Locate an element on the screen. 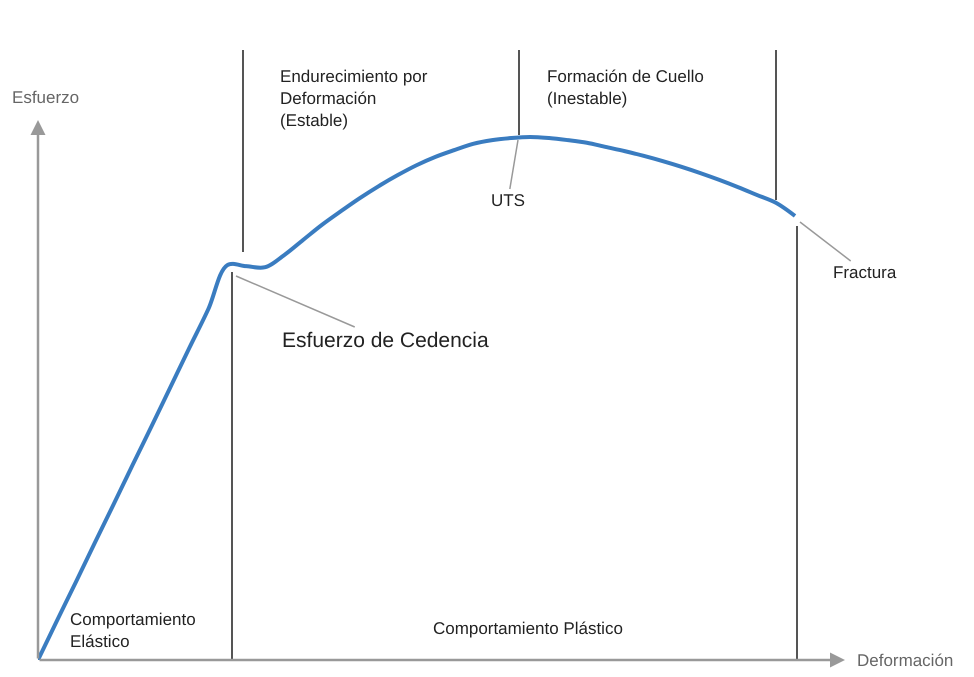  annotation: Esfuerzo de Cedencia is located at coordinates (385, 340).